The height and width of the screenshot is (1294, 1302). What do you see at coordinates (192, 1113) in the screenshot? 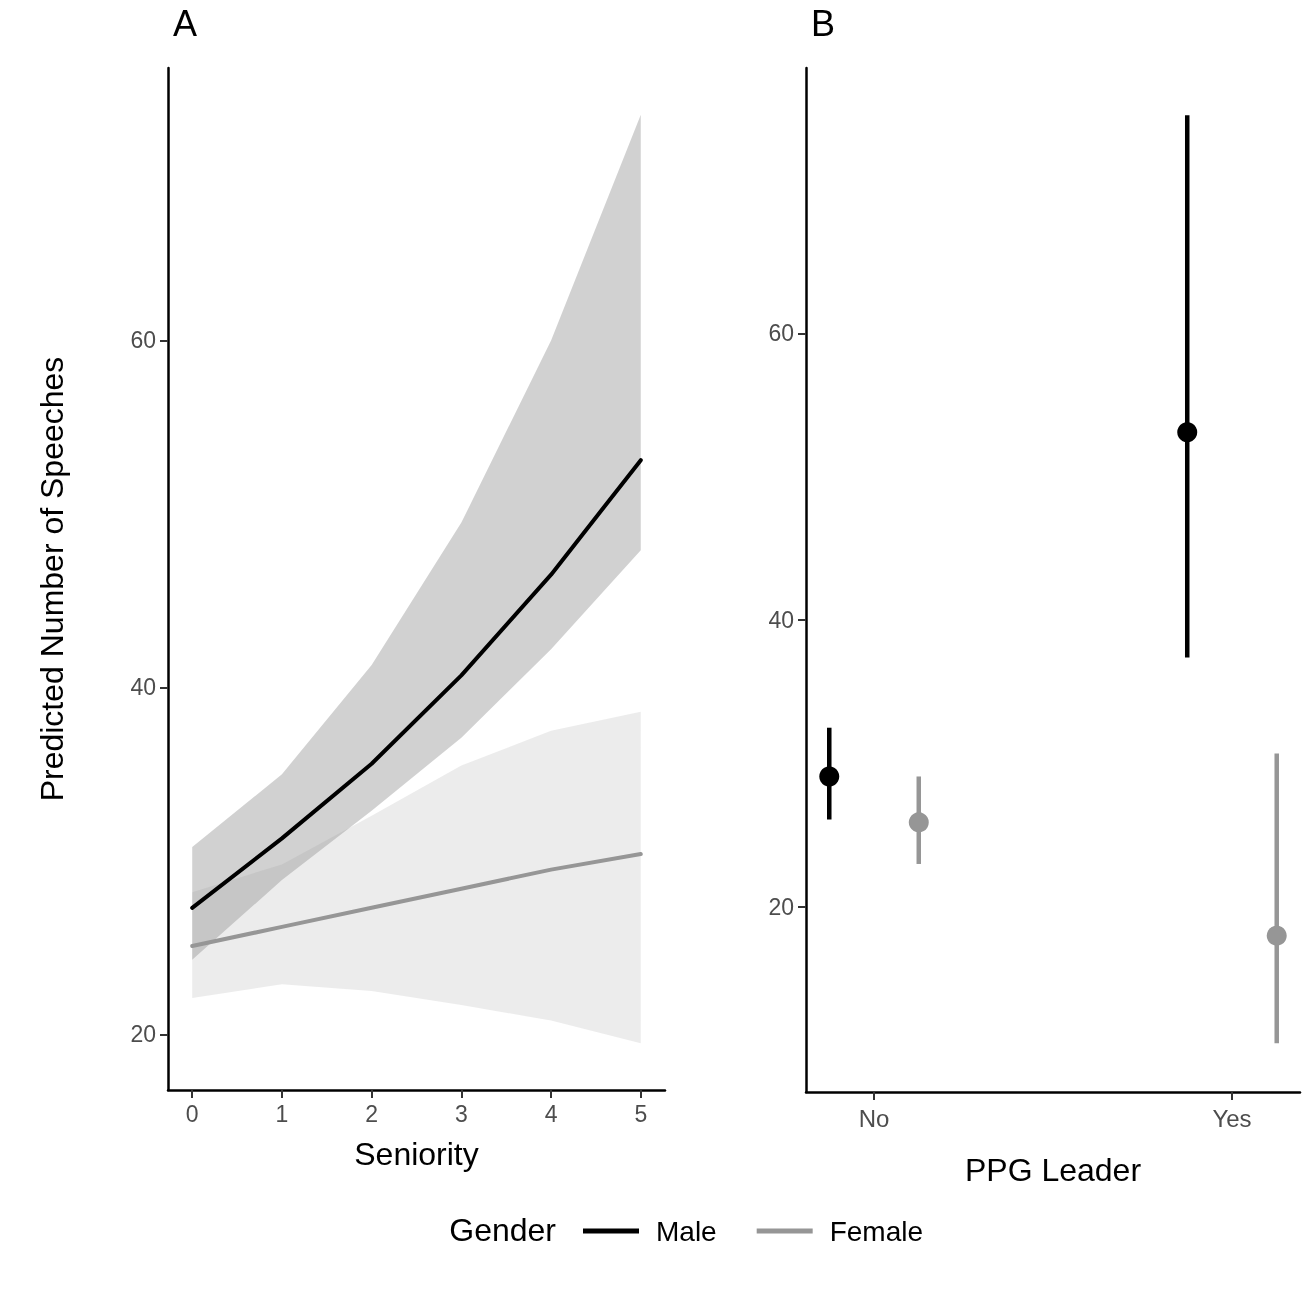
I see `x-tick-label: 0` at bounding box center [192, 1113].